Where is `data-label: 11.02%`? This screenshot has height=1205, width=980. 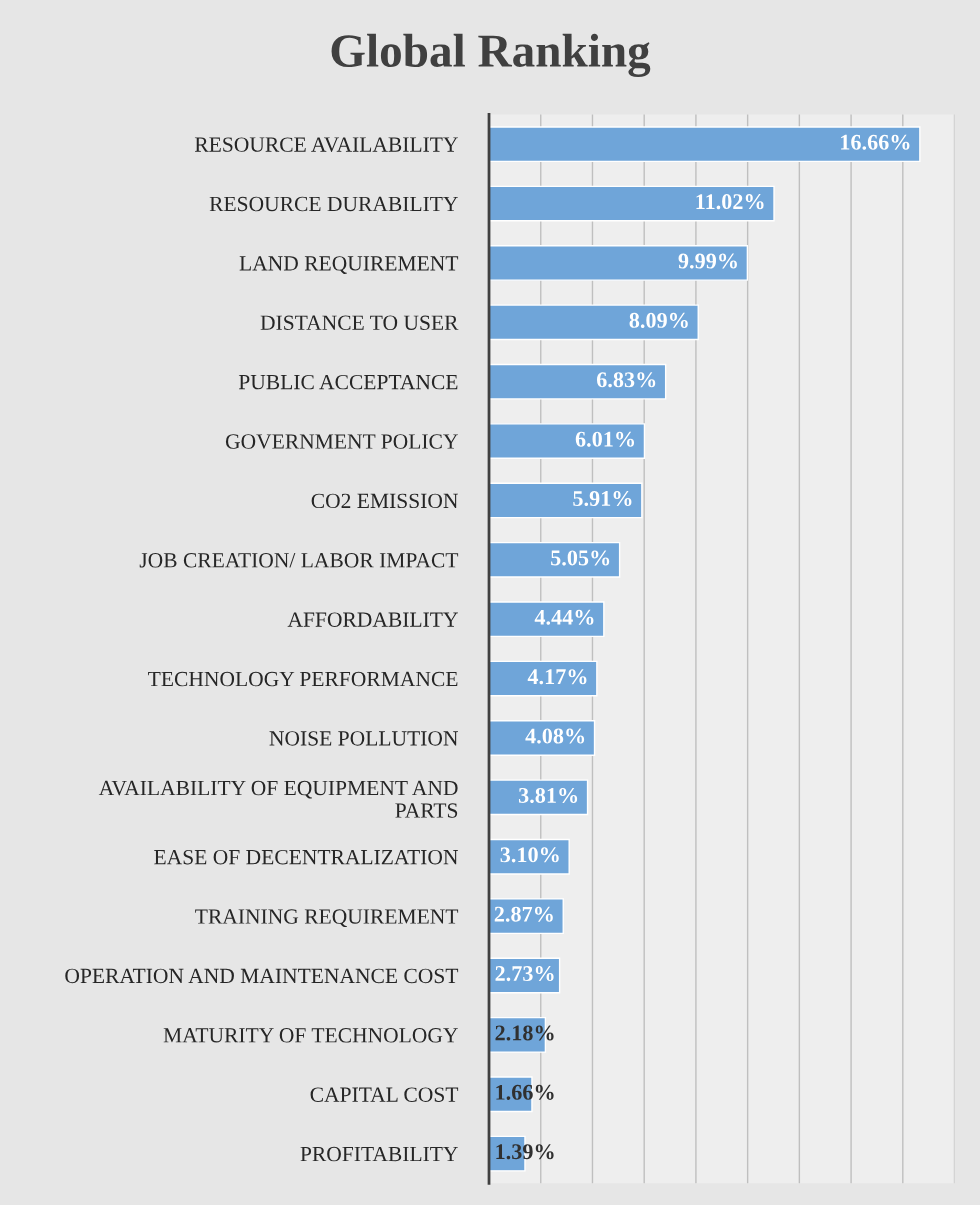
data-label: 11.02% is located at coordinates (730, 202).